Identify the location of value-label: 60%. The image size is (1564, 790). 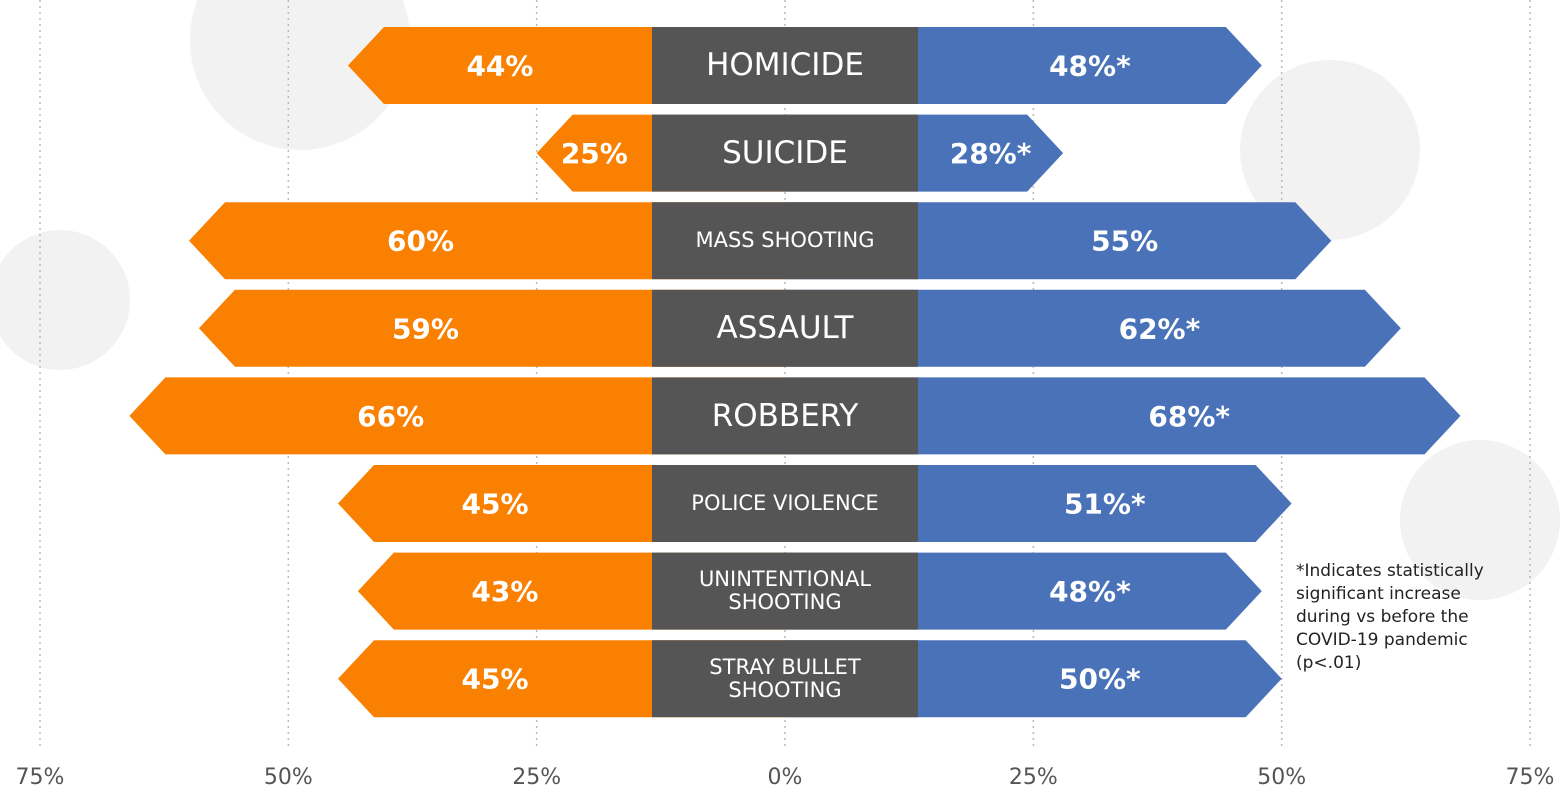
(420, 241).